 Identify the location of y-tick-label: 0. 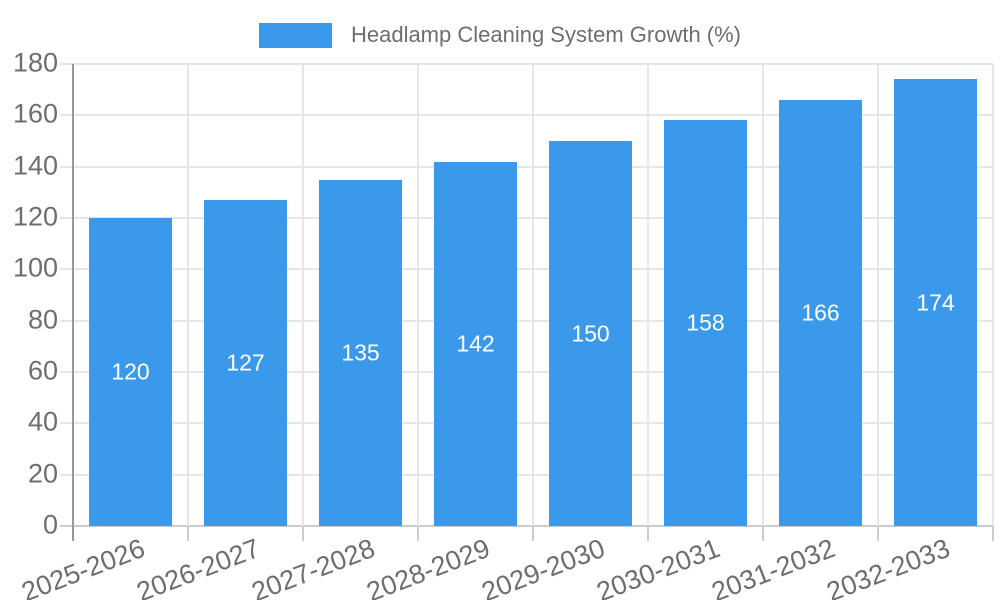
(50, 524).